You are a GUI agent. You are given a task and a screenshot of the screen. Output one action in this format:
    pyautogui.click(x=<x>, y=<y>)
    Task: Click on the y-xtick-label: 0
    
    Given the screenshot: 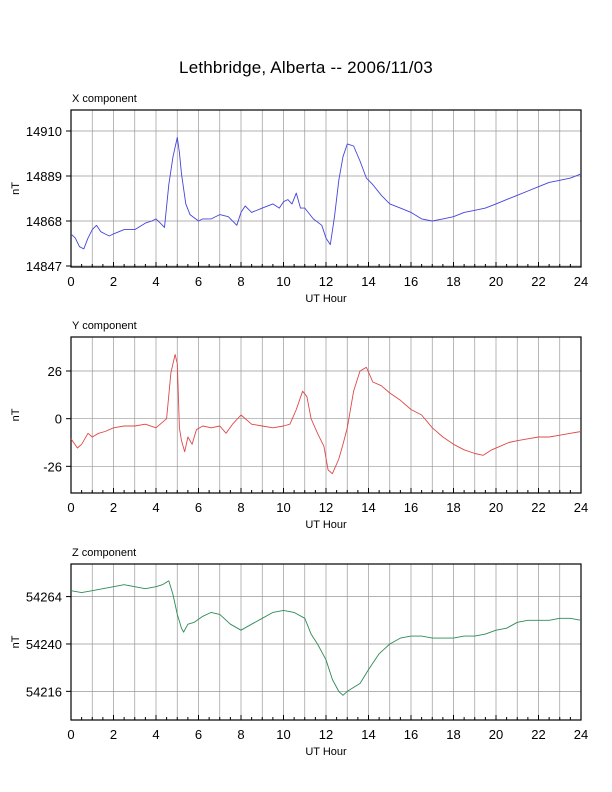 What is the action you would take?
    pyautogui.click(x=70, y=507)
    